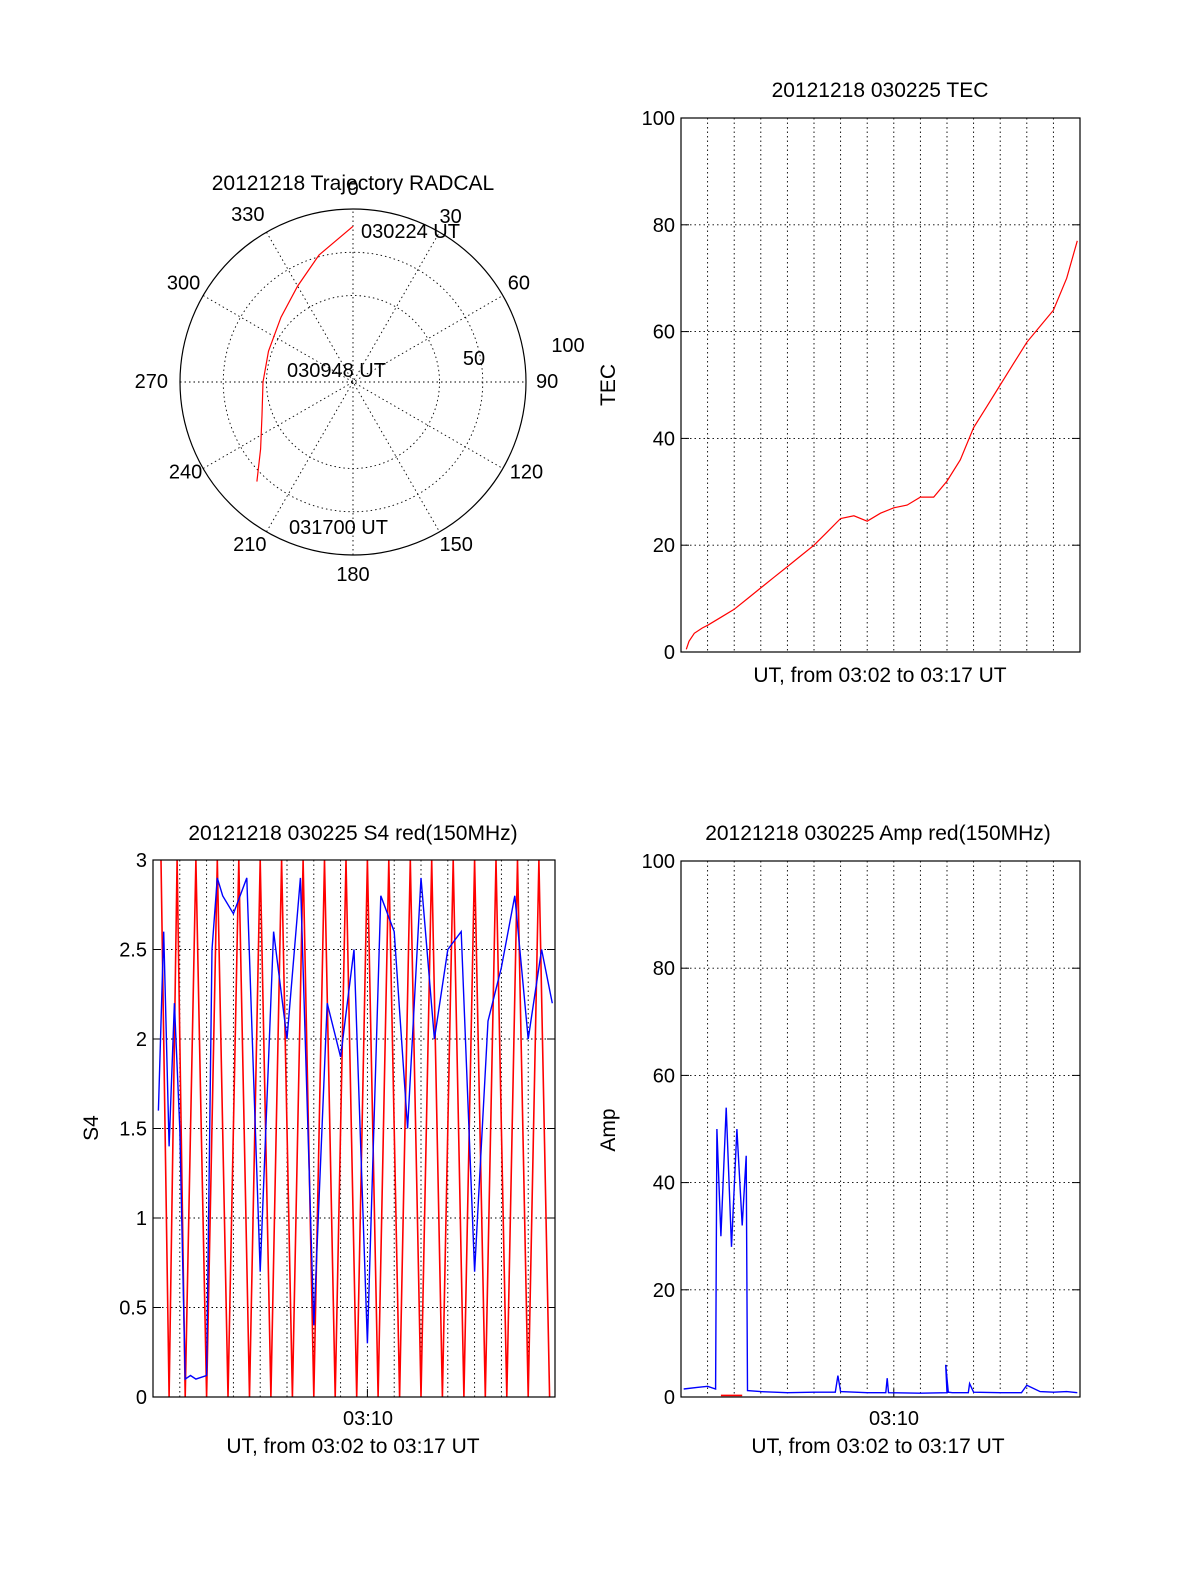 This screenshot has width=1200, height=1575. What do you see at coordinates (352, 575) in the screenshot?
I see `polar-azimuth-label: 180` at bounding box center [352, 575].